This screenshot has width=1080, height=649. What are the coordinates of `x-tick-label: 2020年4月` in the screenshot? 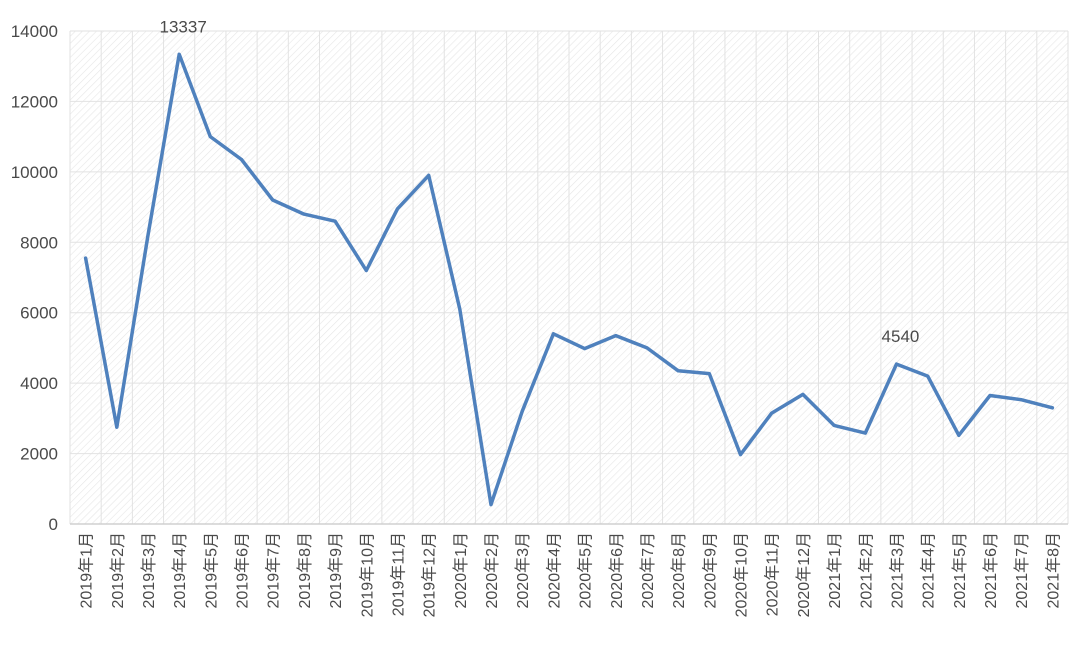 It's located at (554, 570).